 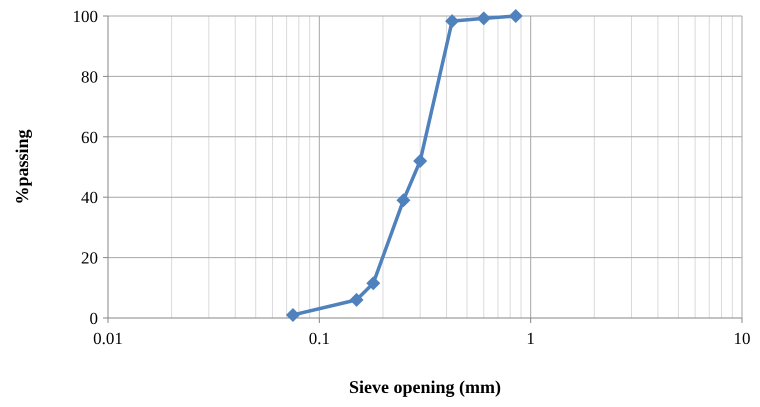 What do you see at coordinates (94, 318) in the screenshot?
I see `y-tick-label: 0` at bounding box center [94, 318].